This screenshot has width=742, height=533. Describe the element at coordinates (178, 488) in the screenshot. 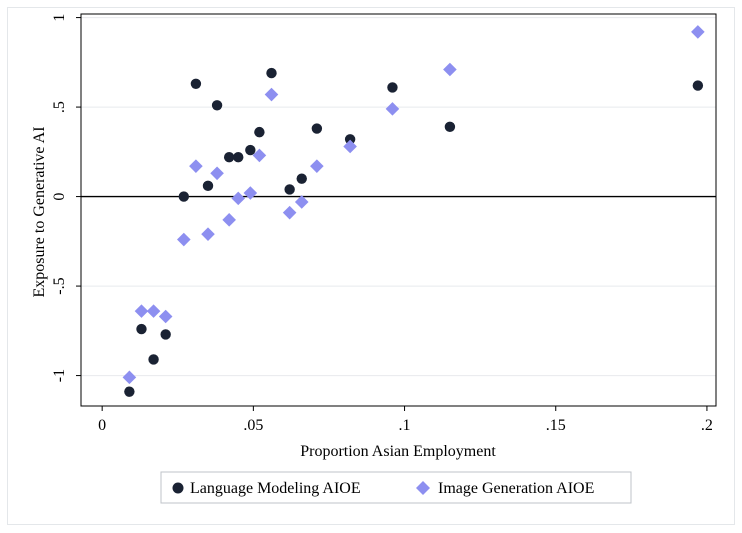

I see `legend-marker-language-modeling` at that location.